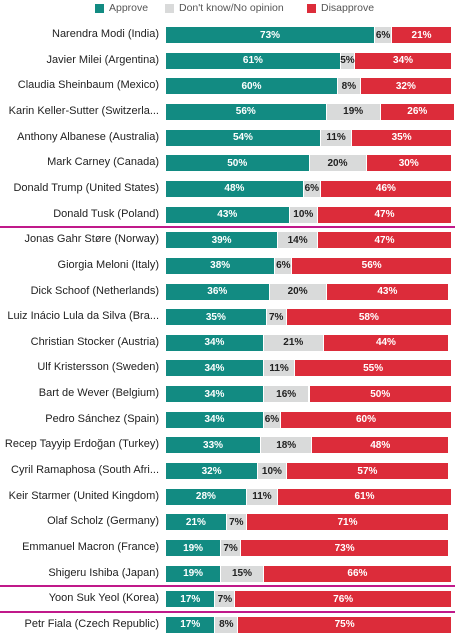 This screenshot has height=643, width=455. I want to click on bar-segment-approve: 33%, so click(213, 445).